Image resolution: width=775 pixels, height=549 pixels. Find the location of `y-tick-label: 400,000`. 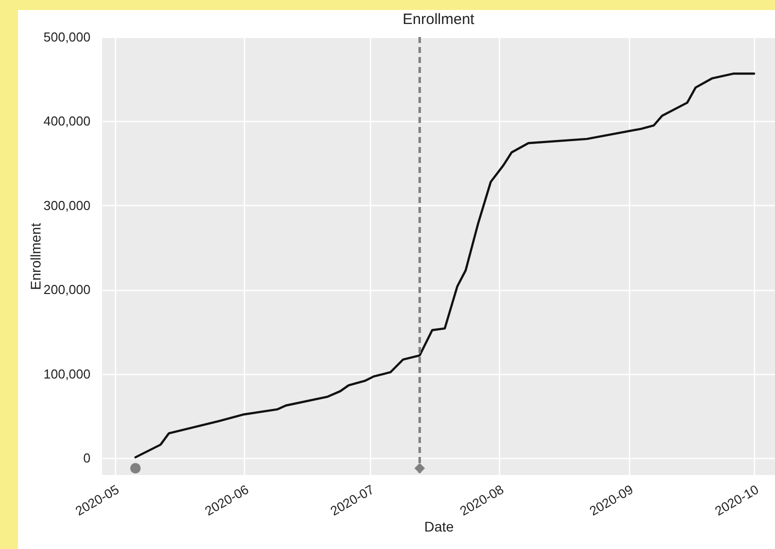

y-tick-label: 400,000 is located at coordinates (67, 121).